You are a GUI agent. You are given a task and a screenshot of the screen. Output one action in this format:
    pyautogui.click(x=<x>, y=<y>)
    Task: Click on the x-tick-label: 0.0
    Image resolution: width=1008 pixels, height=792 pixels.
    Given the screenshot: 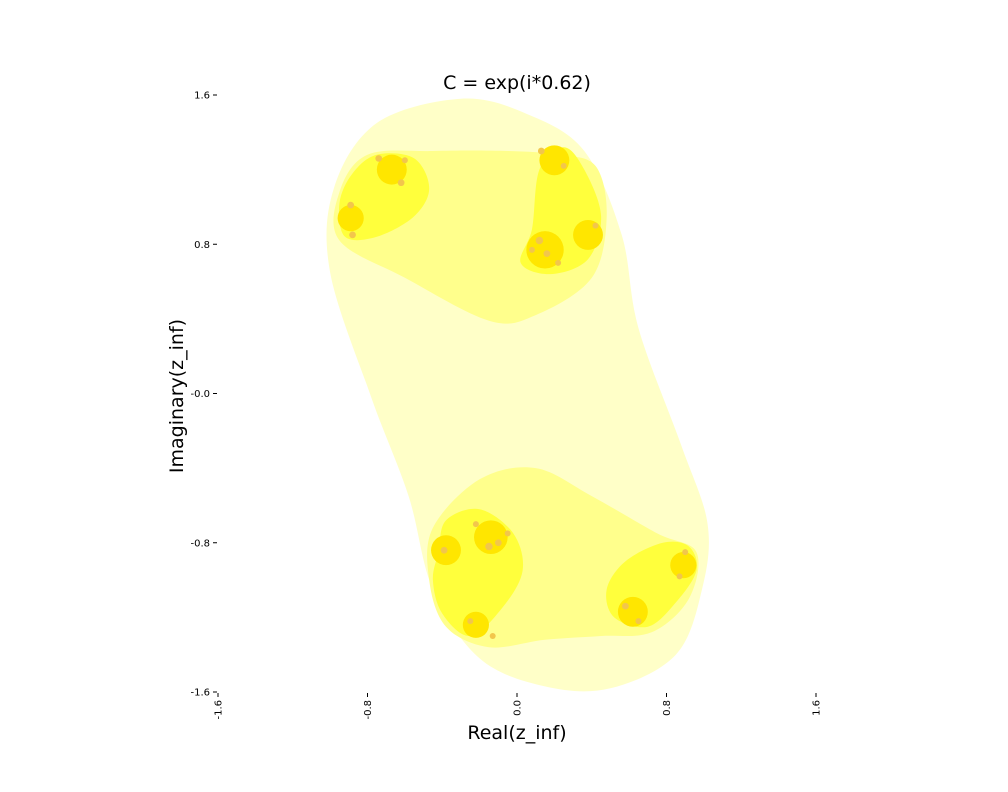 What is the action you would take?
    pyautogui.click(x=518, y=708)
    